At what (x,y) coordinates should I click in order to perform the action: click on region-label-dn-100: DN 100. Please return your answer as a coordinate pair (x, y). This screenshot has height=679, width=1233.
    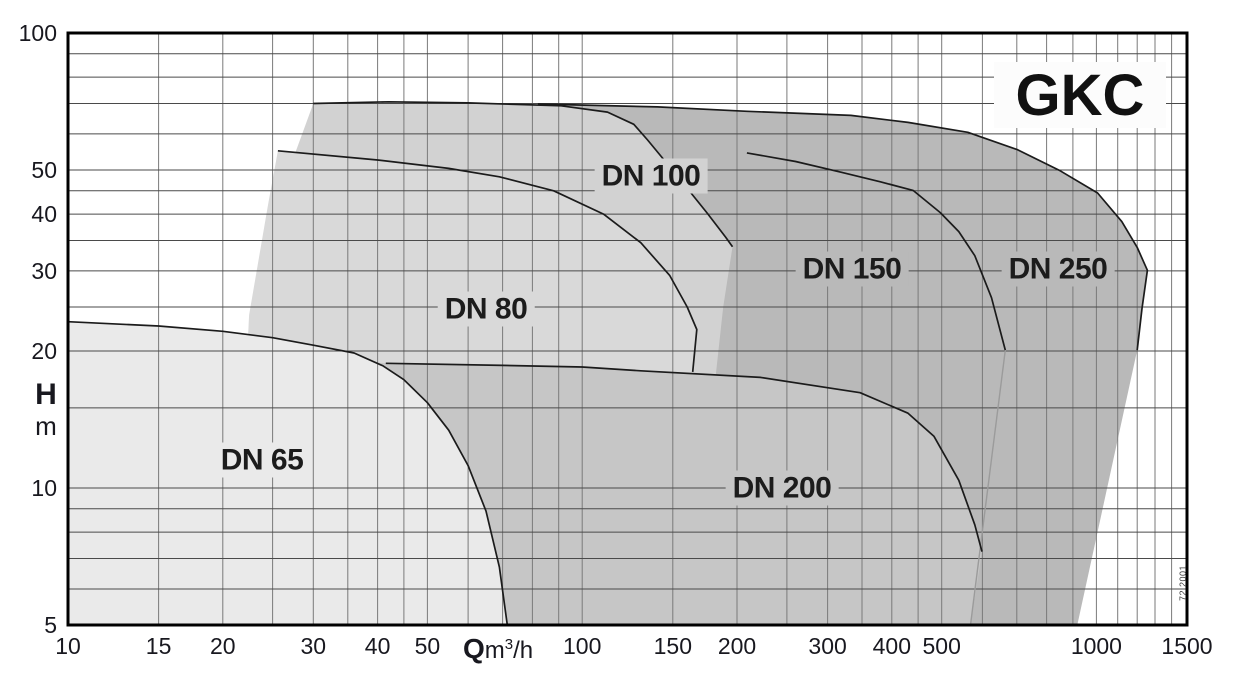
    Looking at the image, I should click on (651, 176).